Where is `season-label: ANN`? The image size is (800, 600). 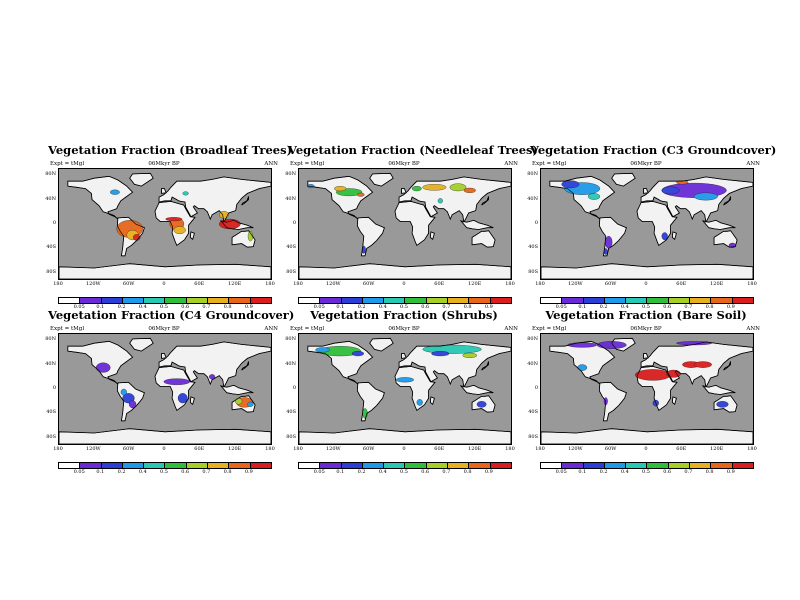 season-label: ANN is located at coordinates (511, 329).